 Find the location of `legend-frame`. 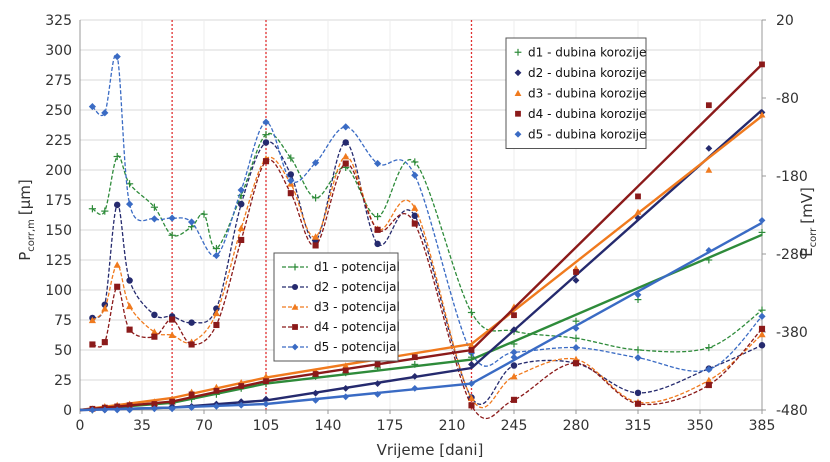

legend-frame is located at coordinates (576, 93).